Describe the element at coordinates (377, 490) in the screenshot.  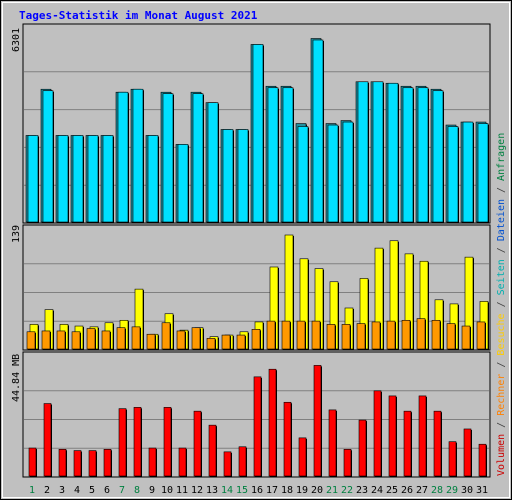
I see `x-tick-label-day-24: 24` at that location.